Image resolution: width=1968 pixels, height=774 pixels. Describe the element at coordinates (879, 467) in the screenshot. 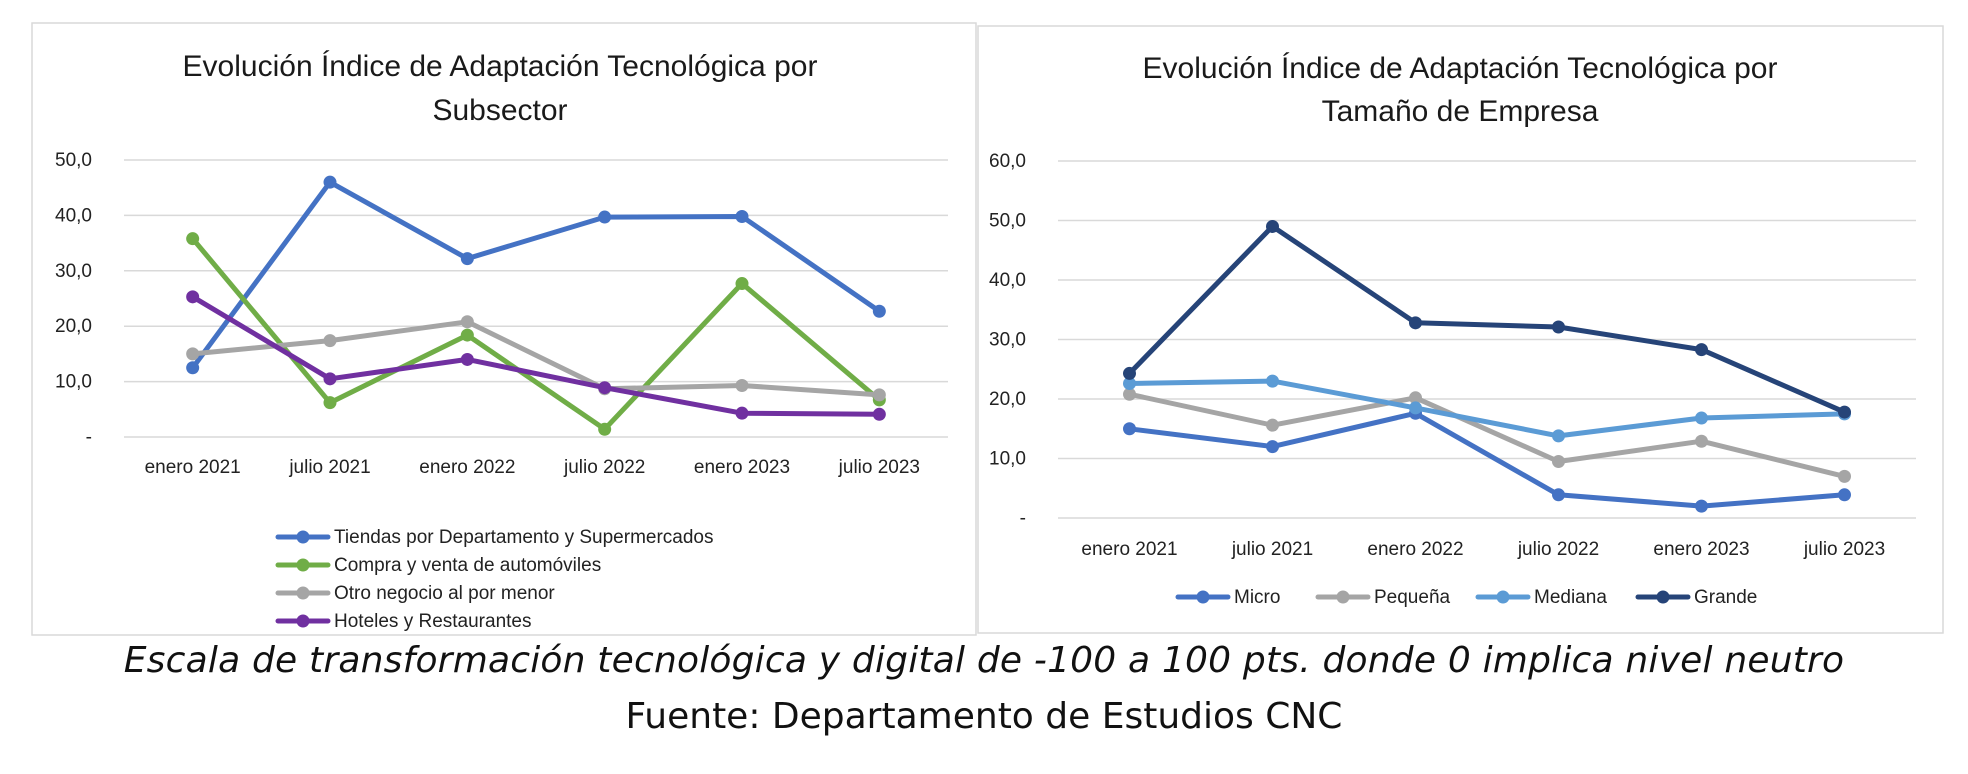

I see `chart-1-x-tick-label: julio 2023` at that location.